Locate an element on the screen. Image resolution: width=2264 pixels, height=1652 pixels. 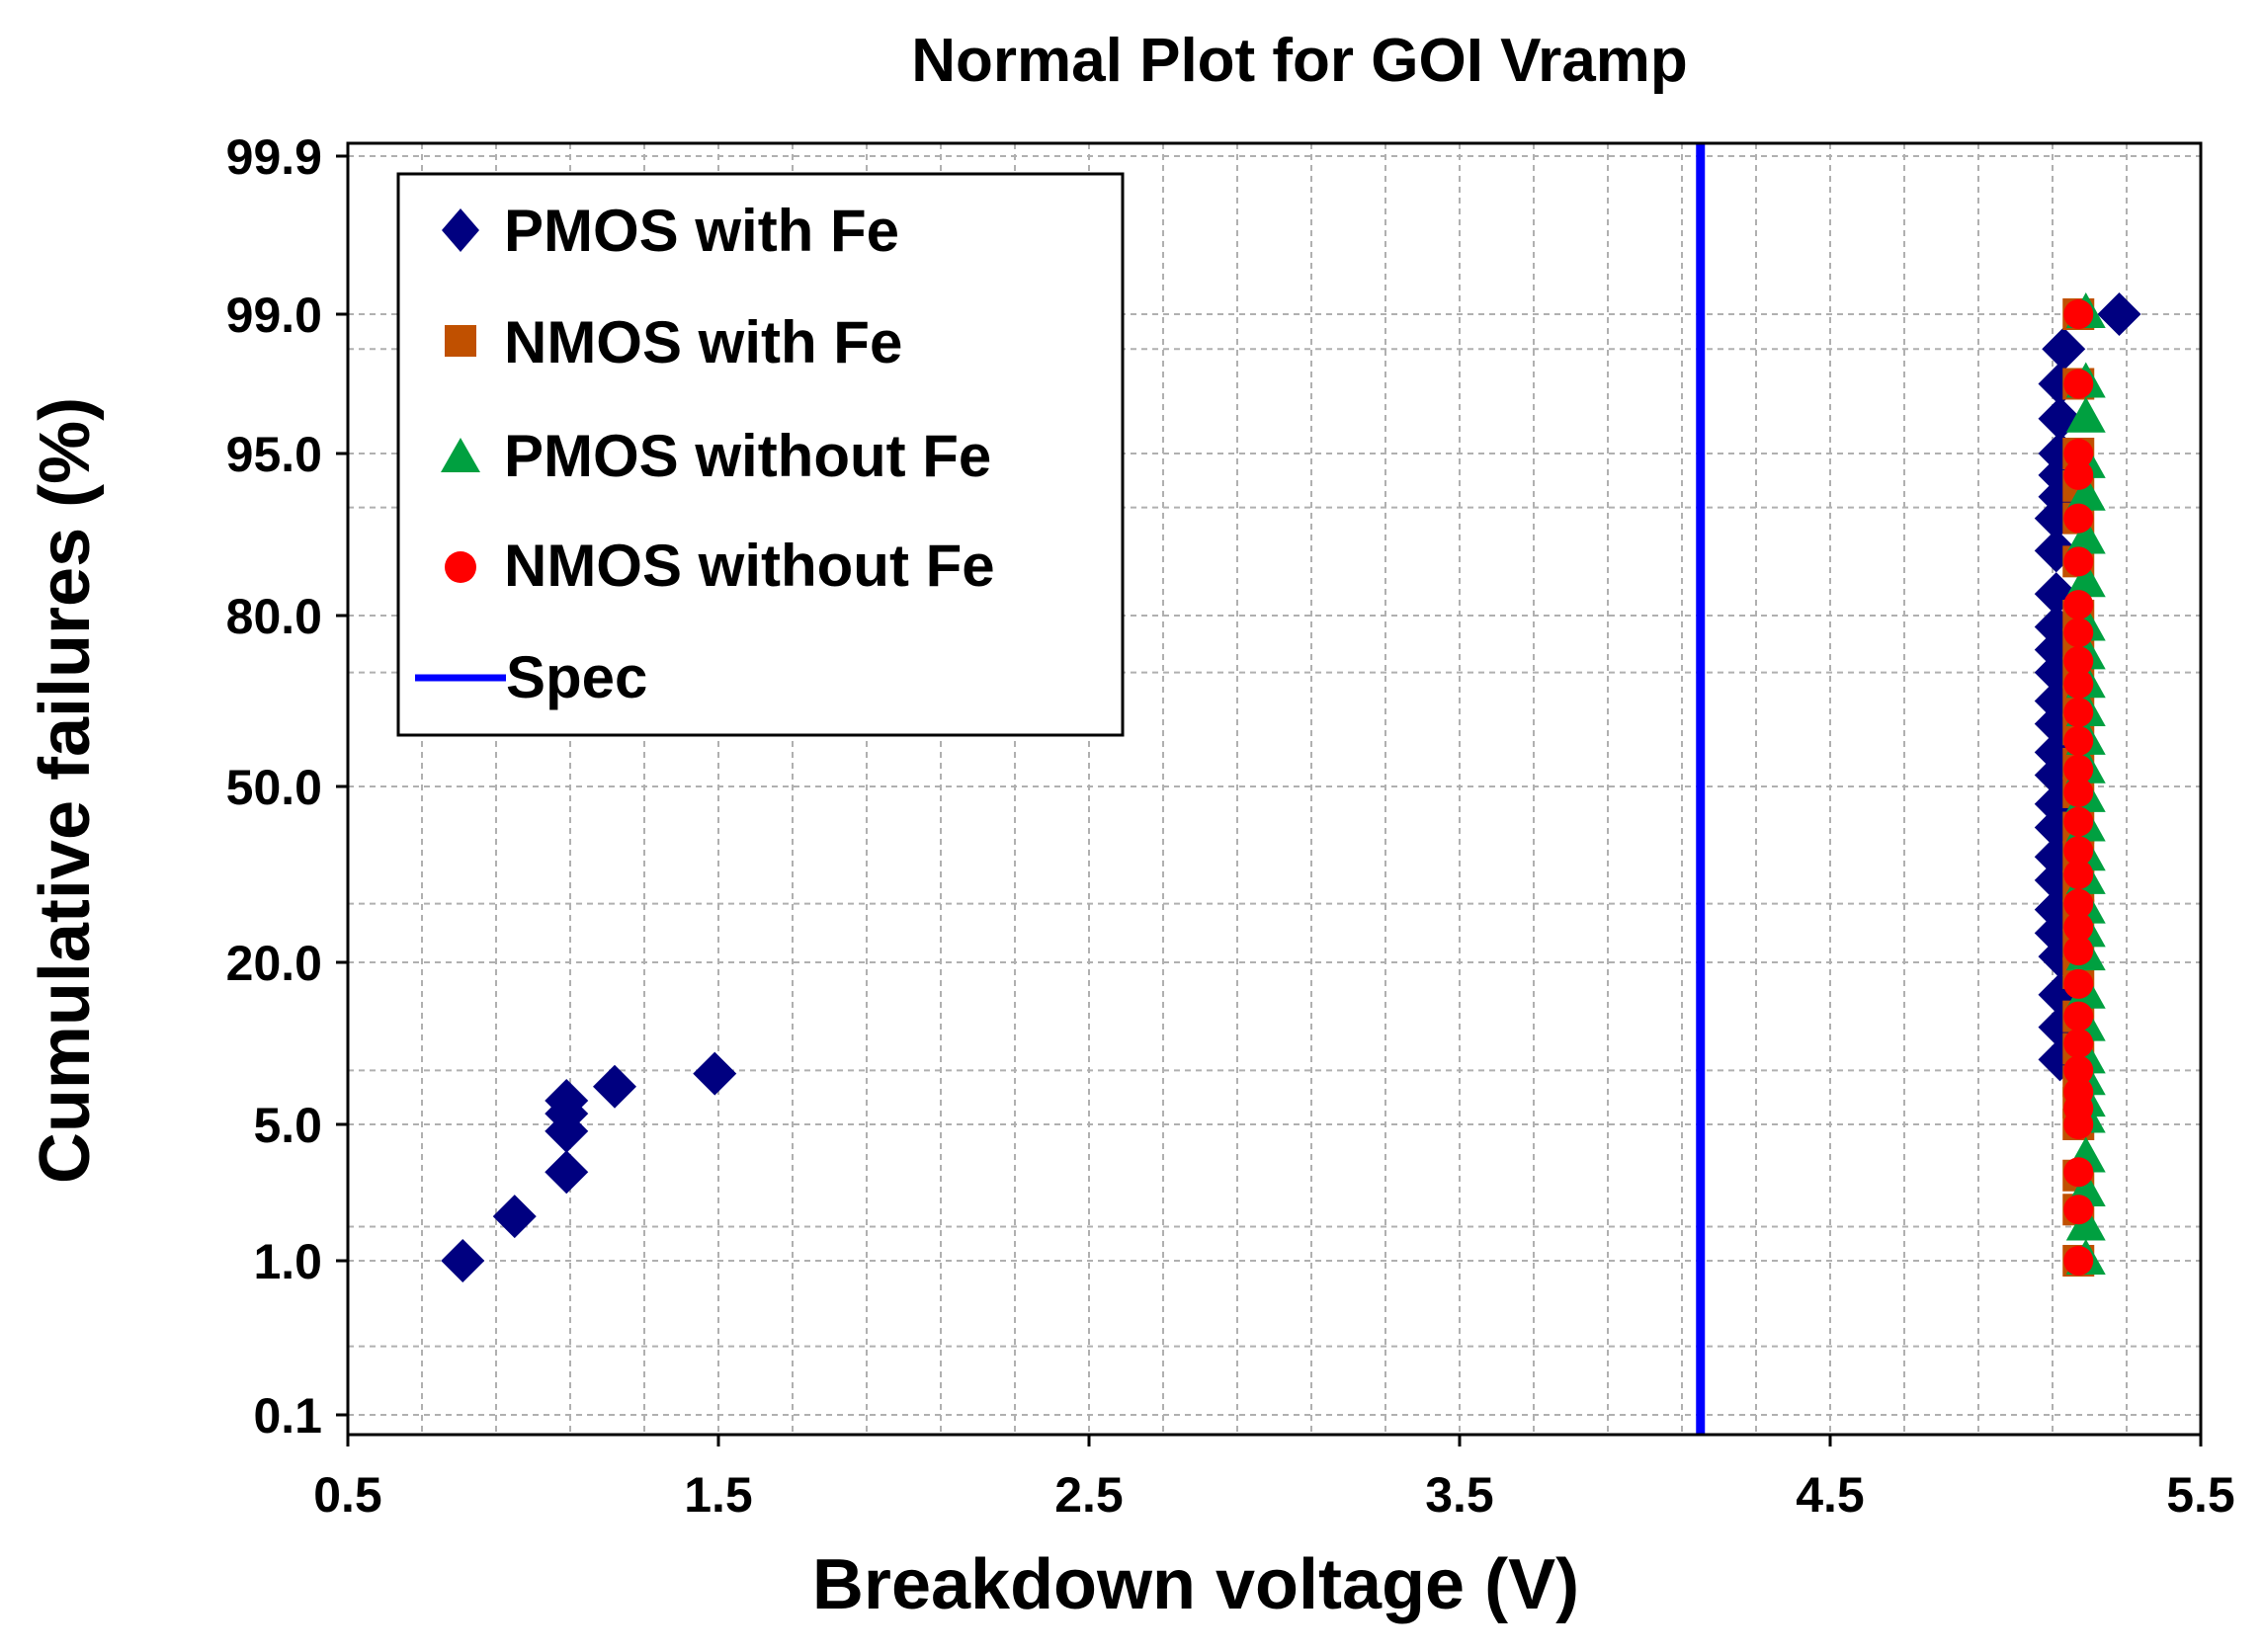
x-axis-title: Breakdown voltage (V) is located at coordinates (1195, 1584).